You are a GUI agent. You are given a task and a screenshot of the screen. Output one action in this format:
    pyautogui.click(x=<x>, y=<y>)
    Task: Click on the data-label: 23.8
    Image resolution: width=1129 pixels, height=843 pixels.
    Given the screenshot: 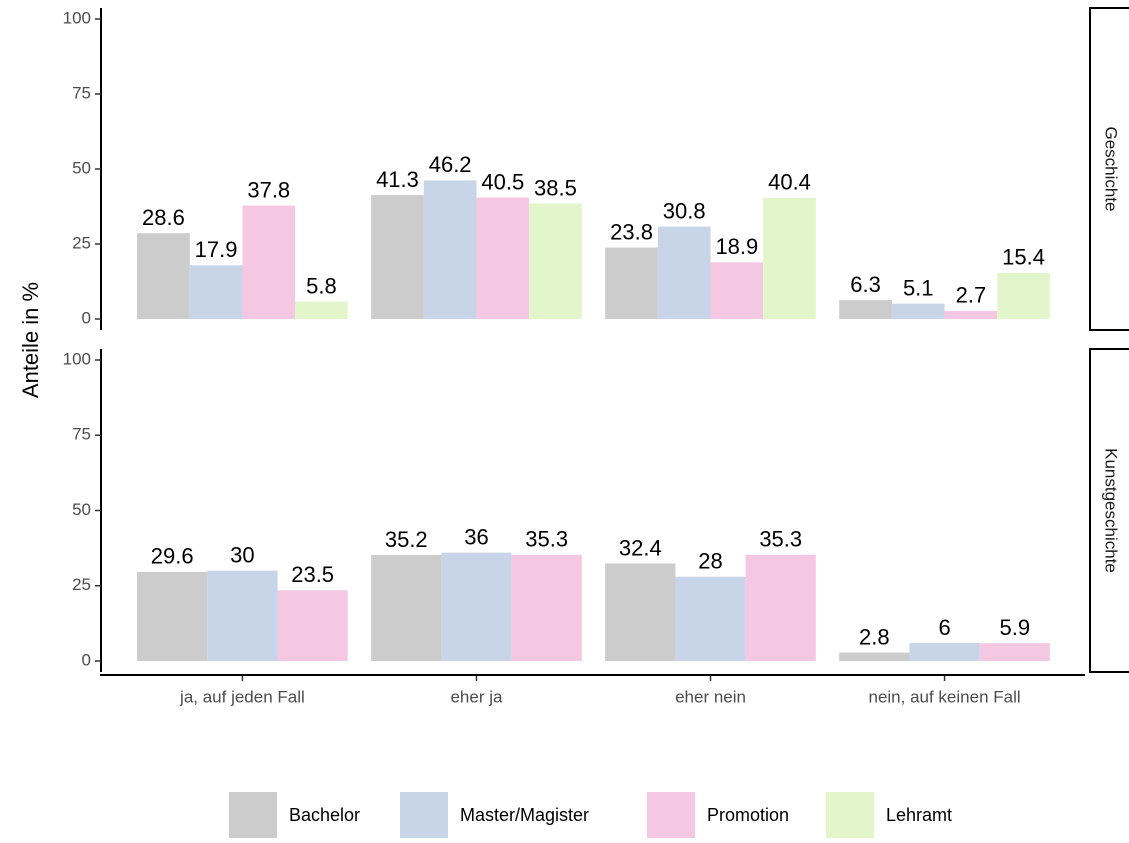 What is the action you would take?
    pyautogui.click(x=631, y=231)
    